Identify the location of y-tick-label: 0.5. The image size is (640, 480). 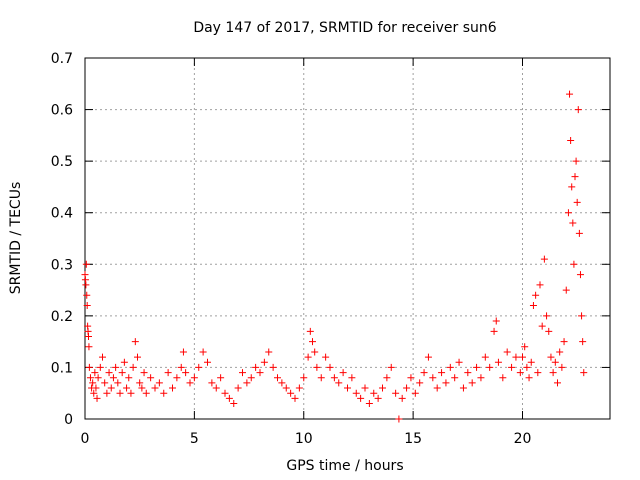
(62, 162).